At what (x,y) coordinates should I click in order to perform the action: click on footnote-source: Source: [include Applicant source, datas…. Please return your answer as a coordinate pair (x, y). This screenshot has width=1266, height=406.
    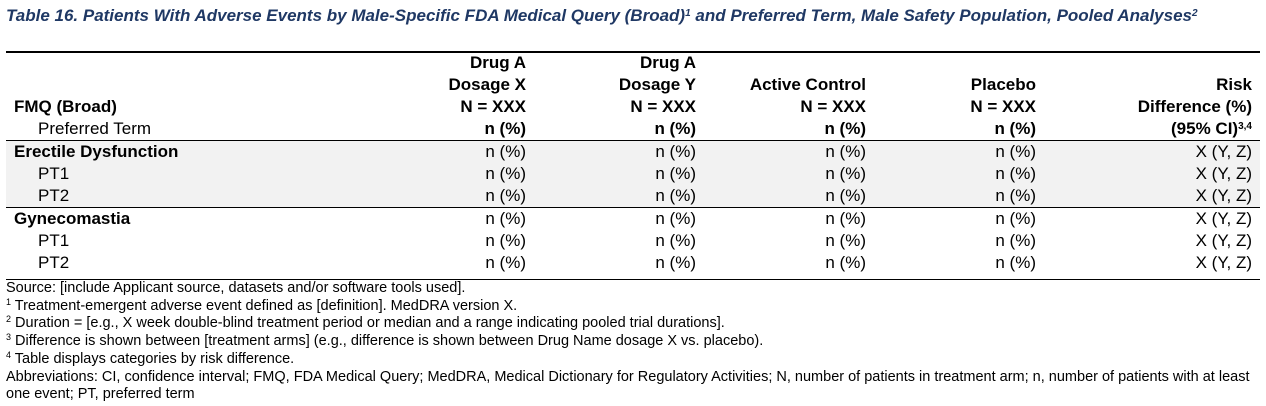
    Looking at the image, I should click on (236, 288).